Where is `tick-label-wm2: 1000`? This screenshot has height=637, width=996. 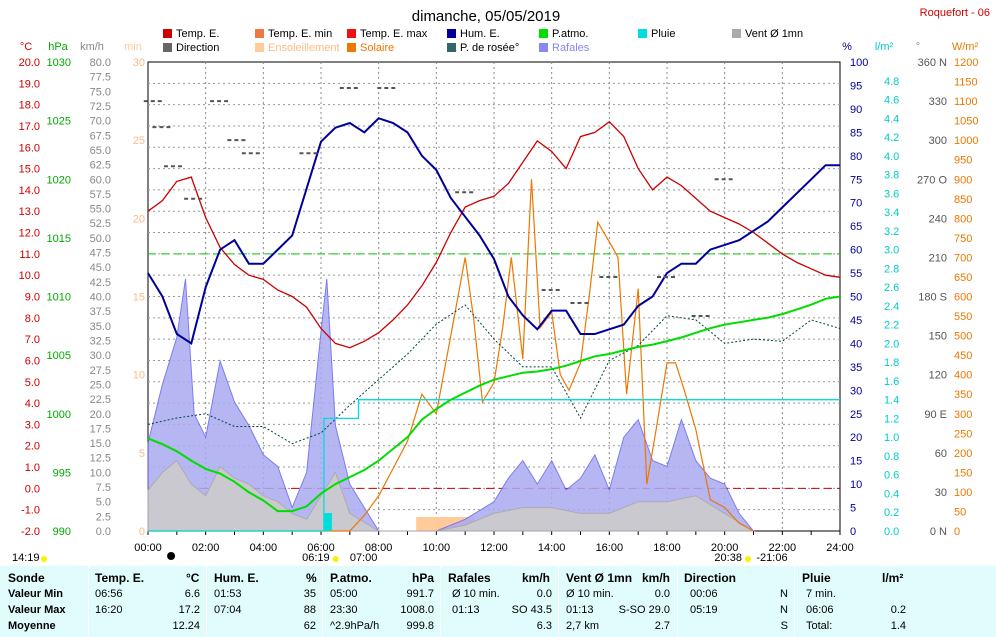
tick-label-wm2: 1000 is located at coordinates (966, 141).